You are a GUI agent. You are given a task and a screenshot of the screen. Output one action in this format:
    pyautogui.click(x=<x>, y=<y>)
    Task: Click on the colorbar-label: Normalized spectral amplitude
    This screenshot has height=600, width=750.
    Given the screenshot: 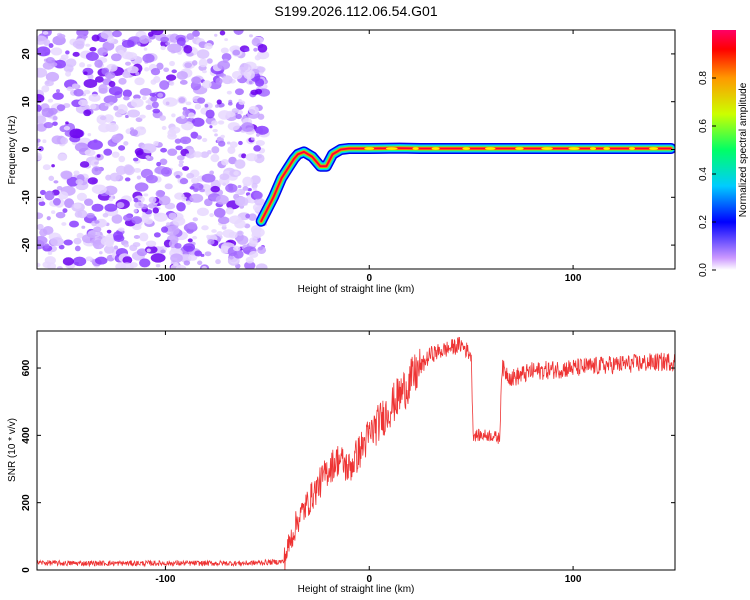 What is the action you would take?
    pyautogui.click(x=743, y=149)
    